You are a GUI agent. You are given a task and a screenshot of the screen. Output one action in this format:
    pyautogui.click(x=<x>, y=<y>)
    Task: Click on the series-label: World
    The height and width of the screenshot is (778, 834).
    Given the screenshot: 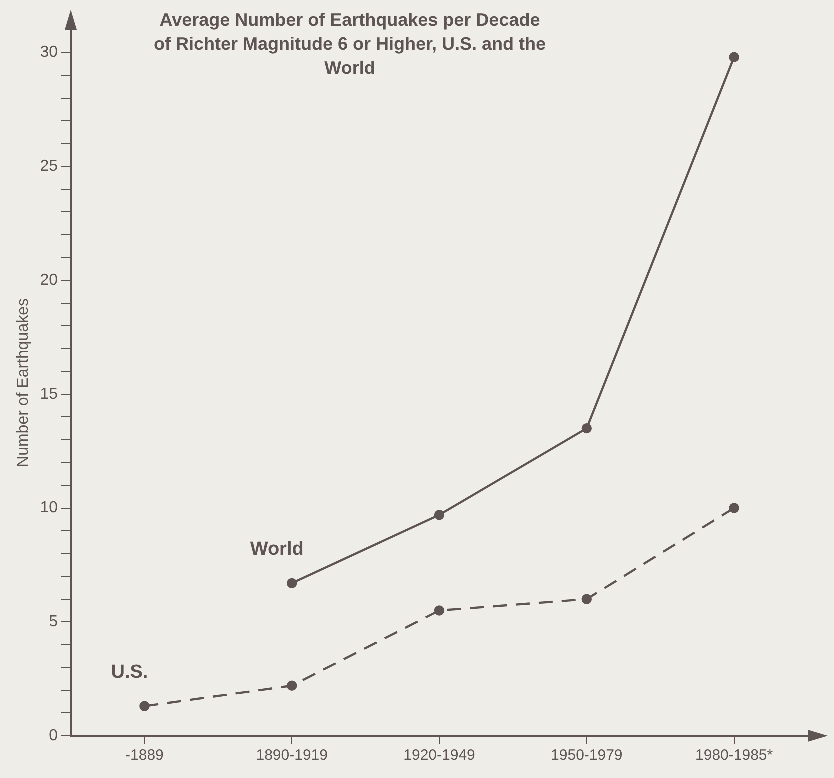 What is the action you would take?
    pyautogui.click(x=277, y=549)
    